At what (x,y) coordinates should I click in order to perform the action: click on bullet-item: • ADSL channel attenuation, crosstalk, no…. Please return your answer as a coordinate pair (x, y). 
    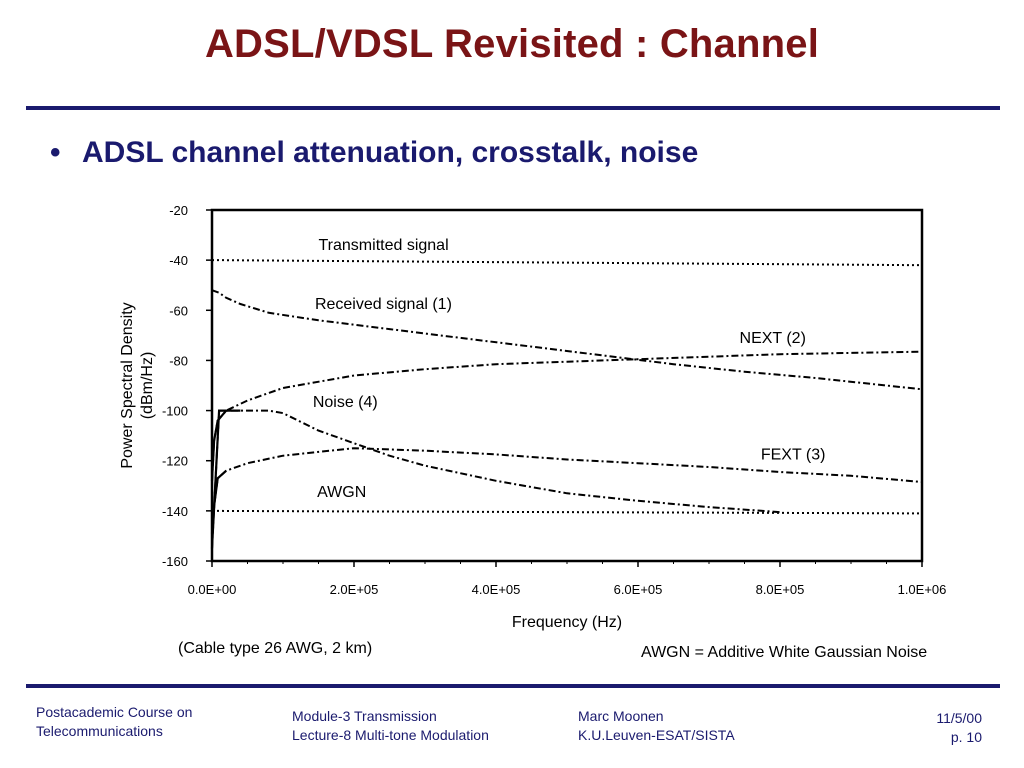
    Looking at the image, I should click on (374, 153).